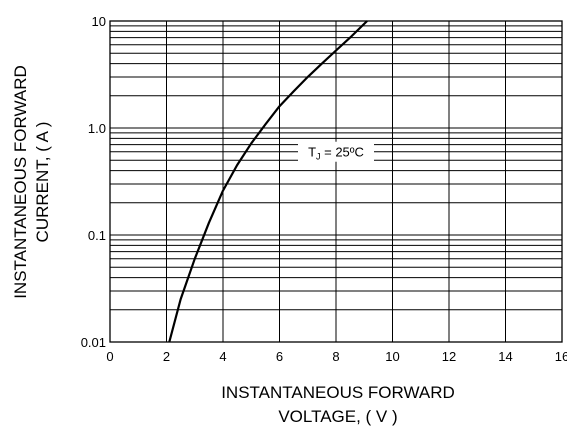 The image size is (567, 435). I want to click on x-tick-labels: 0 2 4 6 8 10 12 14 16, so click(336, 356).